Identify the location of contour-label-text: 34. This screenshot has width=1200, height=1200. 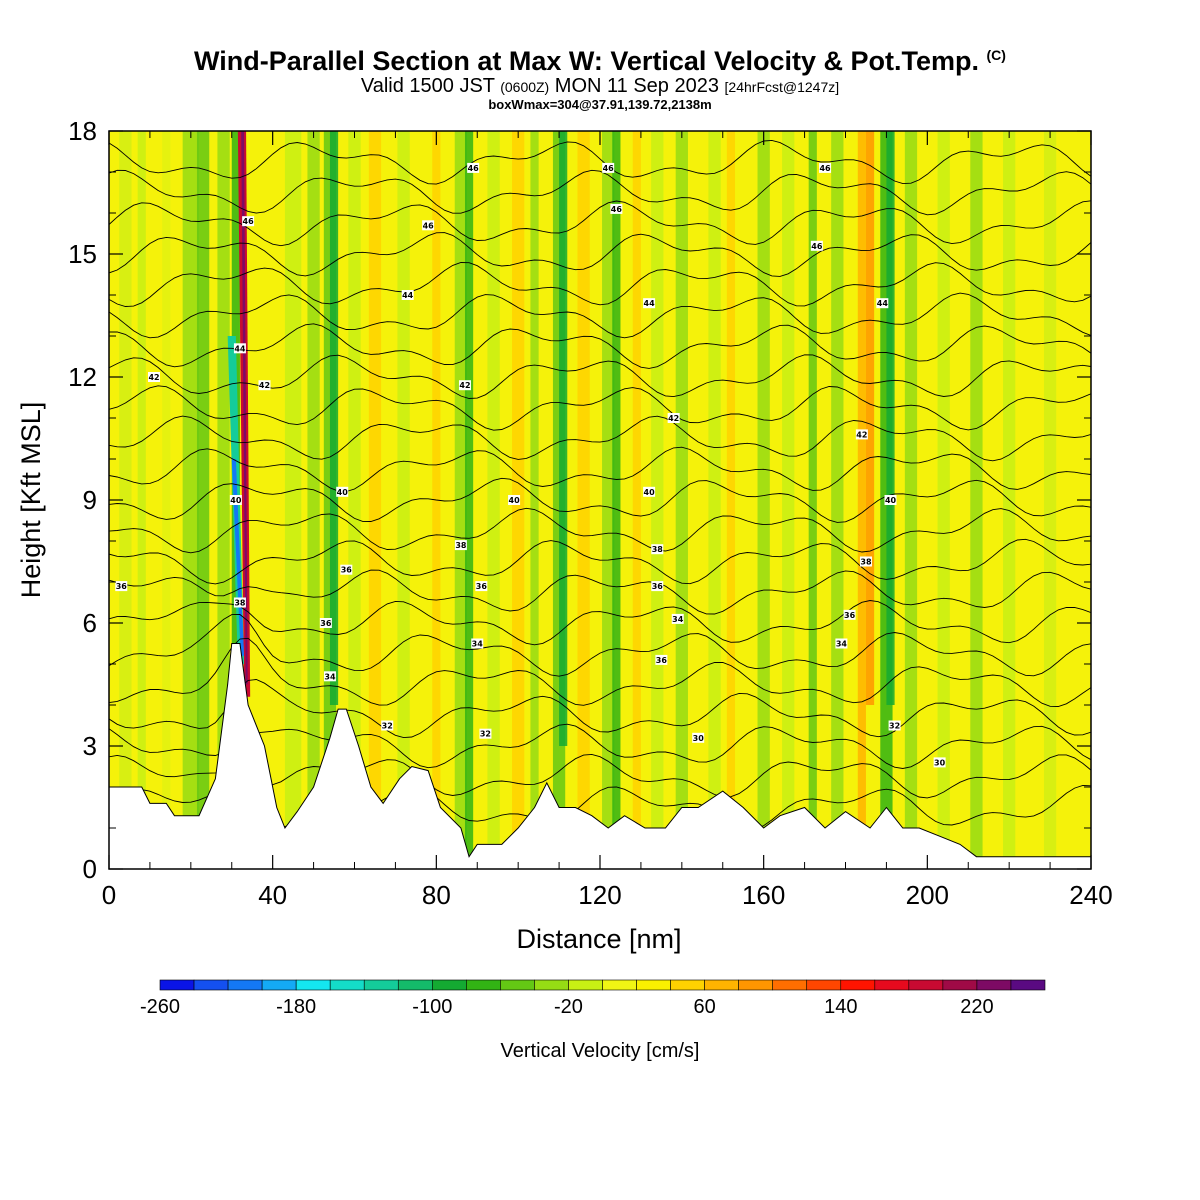
(842, 644).